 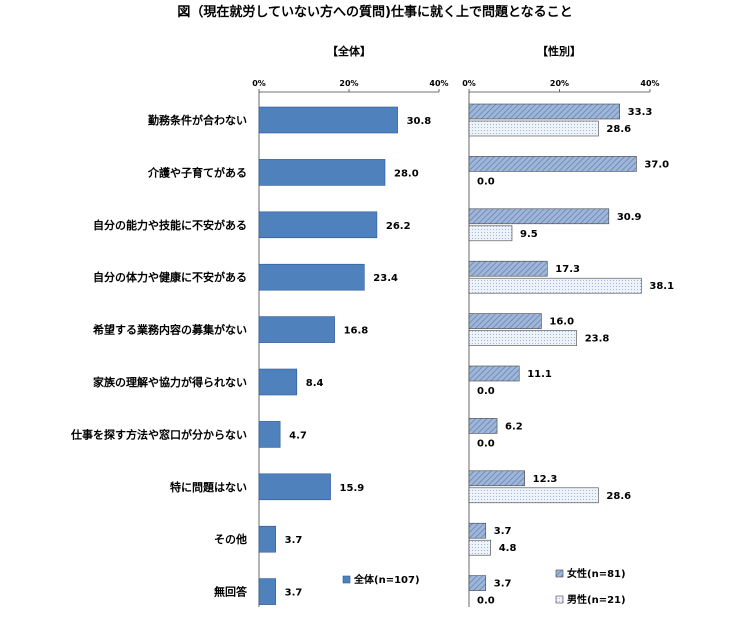 I want to click on category-label: 自分の能力や技能に不安がある, so click(x=170, y=225).